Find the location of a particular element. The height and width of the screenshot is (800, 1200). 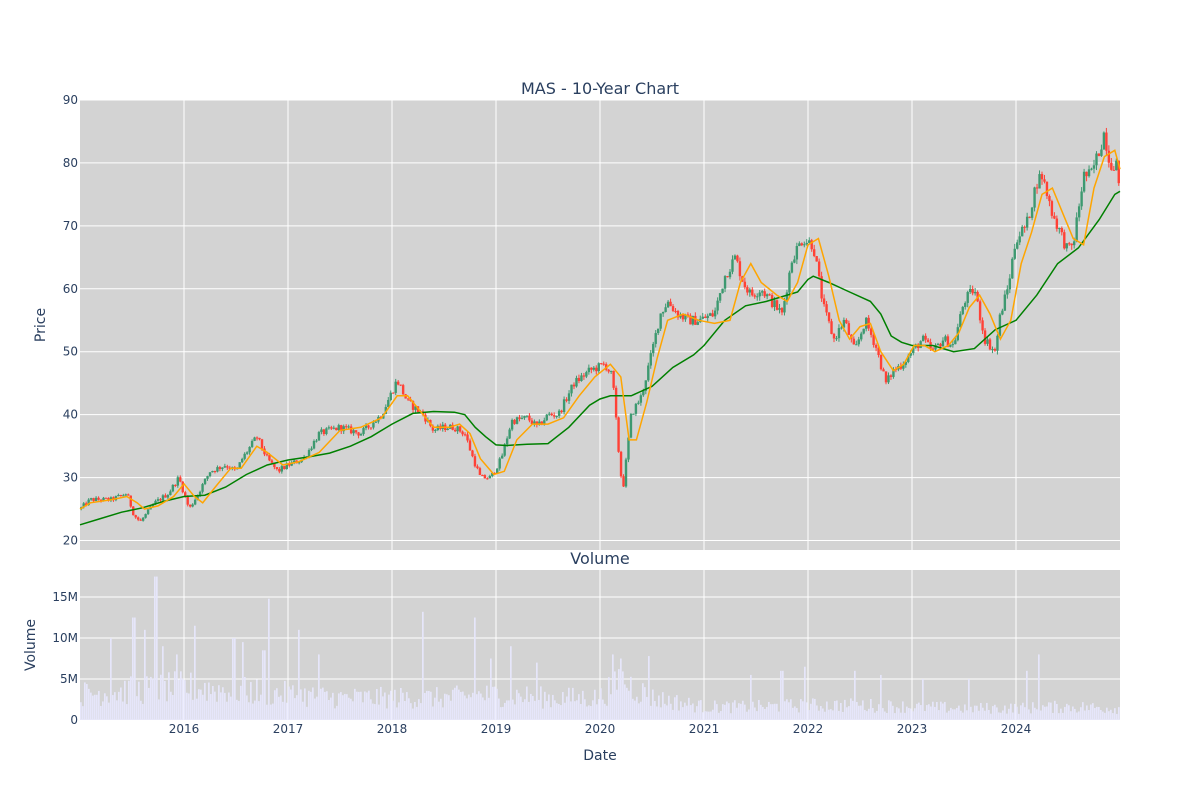

price-y-tick-label: 80 is located at coordinates (70, 163).